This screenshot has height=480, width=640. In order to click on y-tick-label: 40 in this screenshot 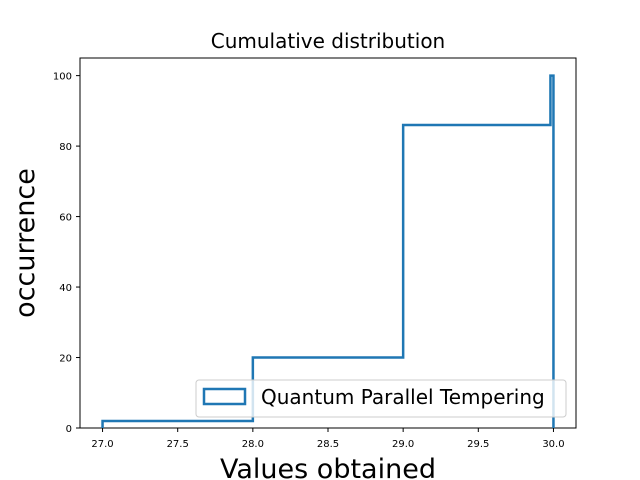, I will do `click(65, 288)`.